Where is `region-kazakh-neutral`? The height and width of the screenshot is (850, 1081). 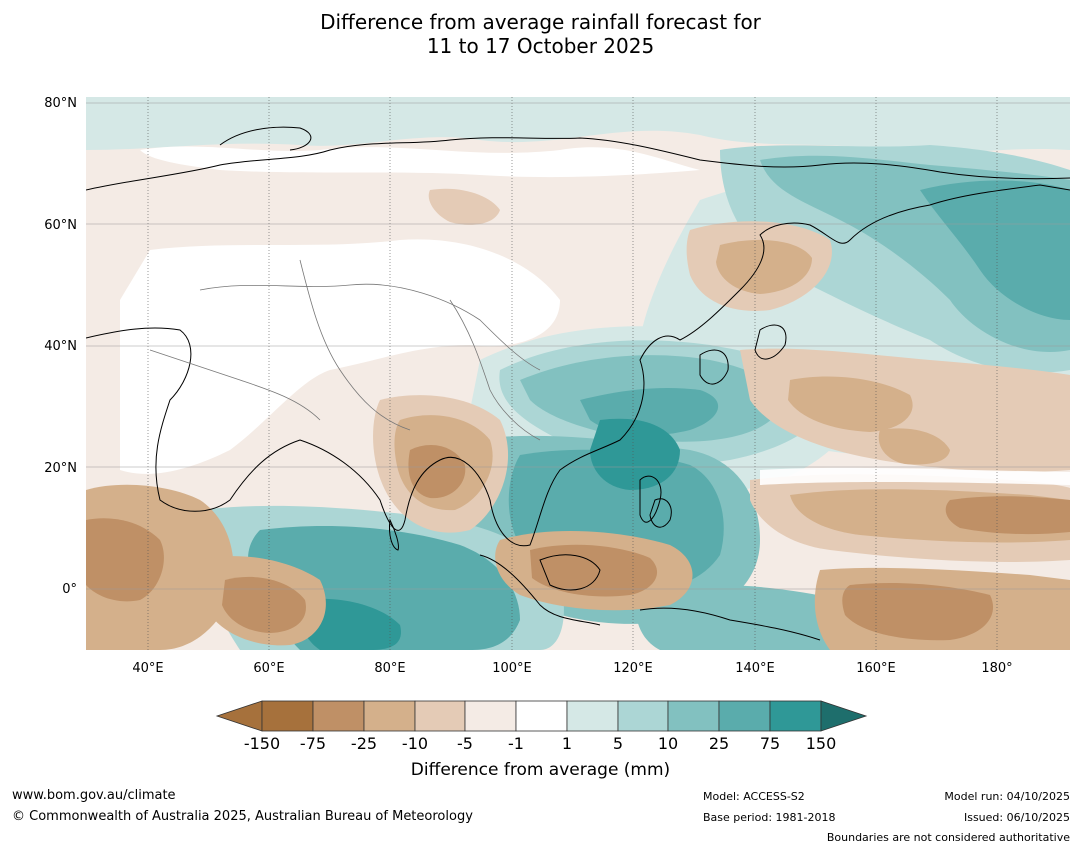
region-kazakh-neutral is located at coordinates (442, 295).